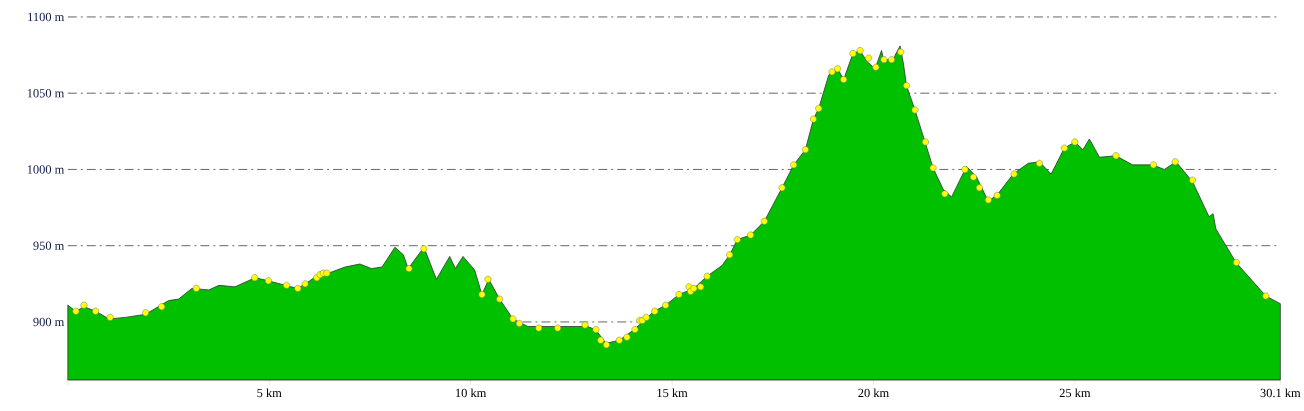  What do you see at coordinates (49, 245) in the screenshot?
I see `y-tick-label: 950 m` at bounding box center [49, 245].